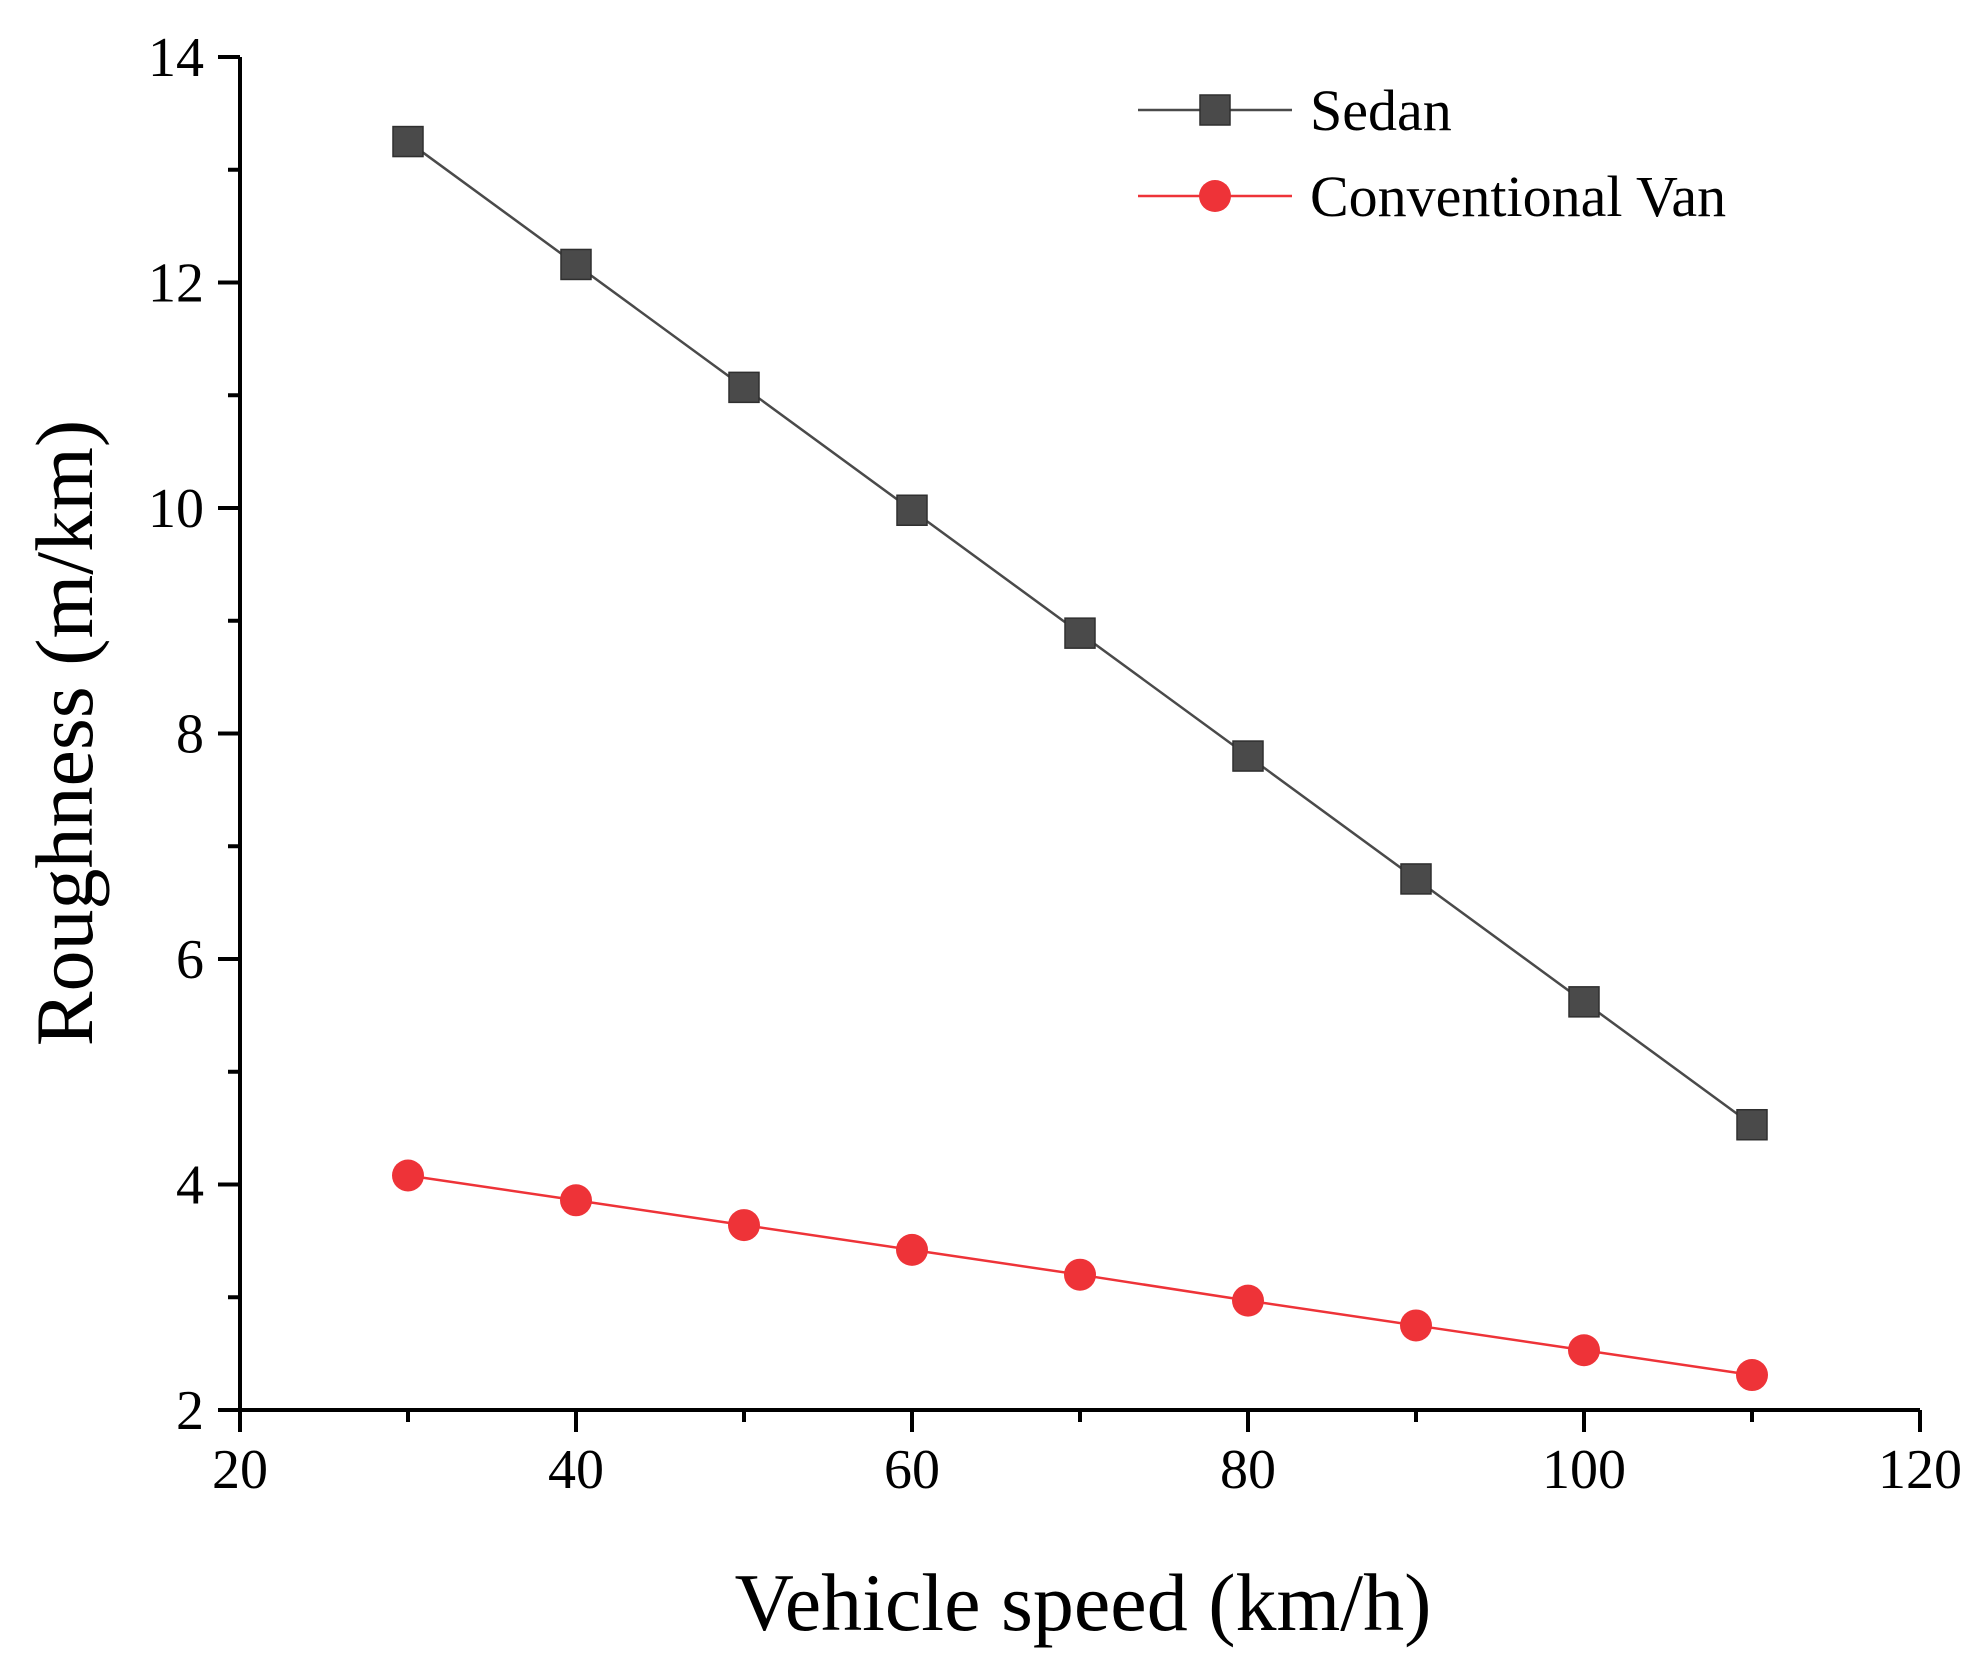  Describe the element at coordinates (240, 1470) in the screenshot. I see `x-tick-label: 20` at that location.